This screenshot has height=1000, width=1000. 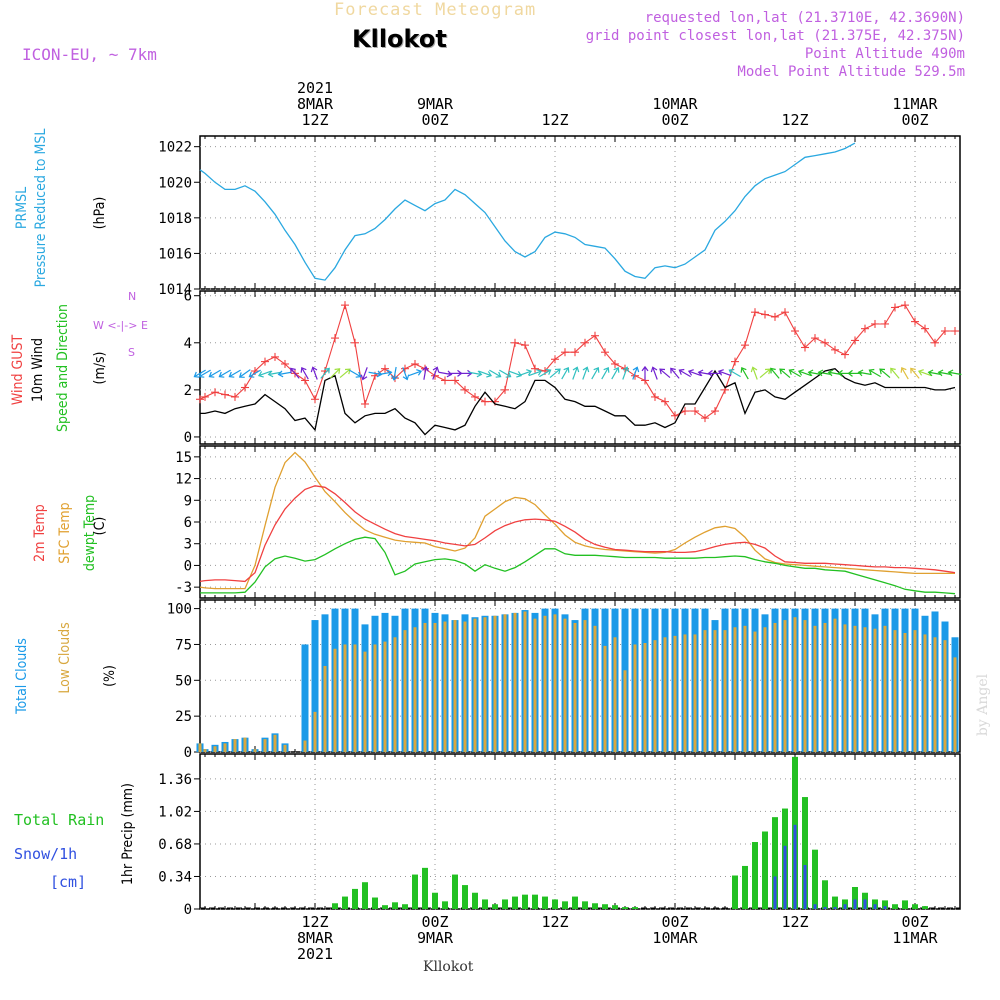 I want to click on ytick-label-4: 0.68, so click(x=175, y=845).